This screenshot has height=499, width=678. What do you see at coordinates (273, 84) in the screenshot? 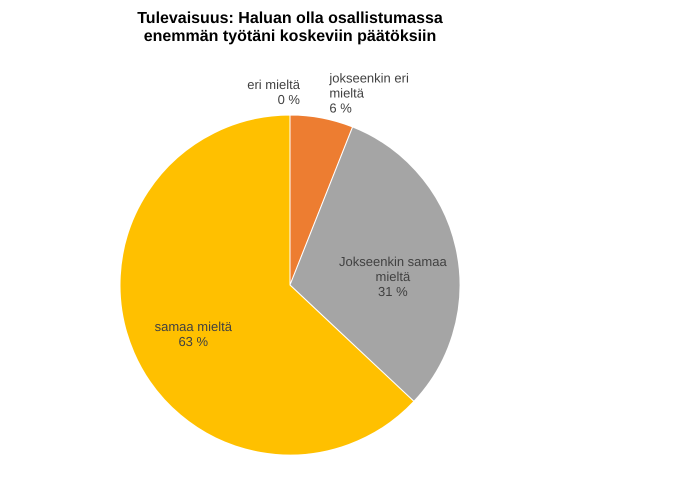
I see `category-label: eri mieltä` at bounding box center [273, 84].